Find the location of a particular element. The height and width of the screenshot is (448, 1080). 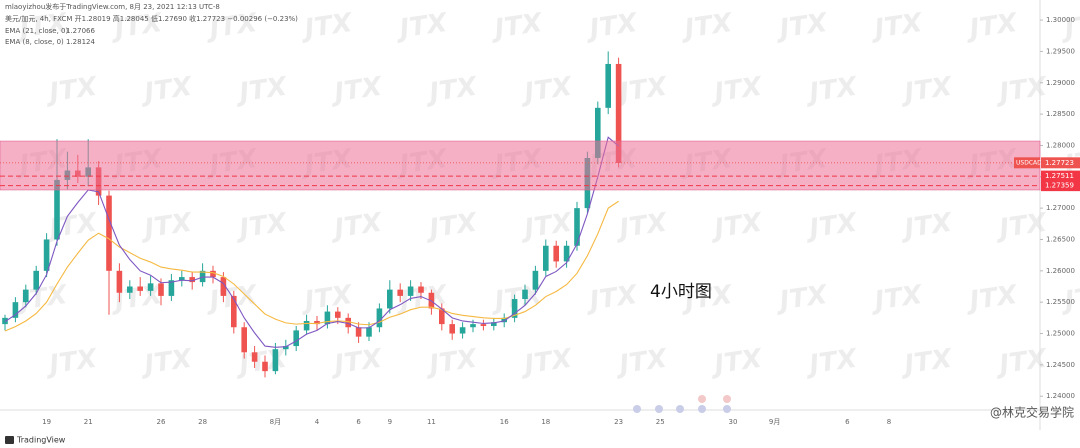

legend-value: 1.27066 is located at coordinates (80, 31).